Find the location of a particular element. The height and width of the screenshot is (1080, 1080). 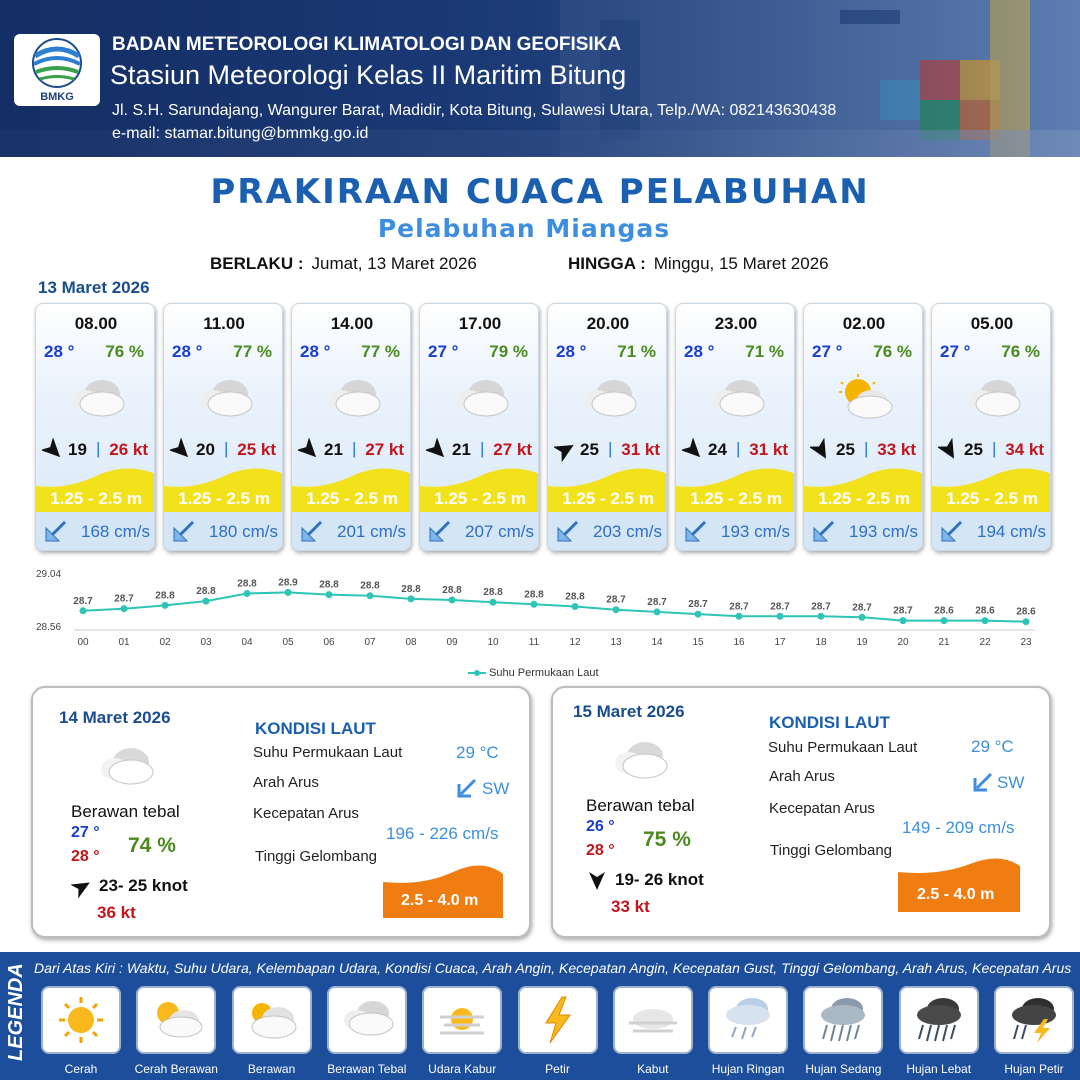

current-speed: 194 cm/s is located at coordinates (1011, 531).